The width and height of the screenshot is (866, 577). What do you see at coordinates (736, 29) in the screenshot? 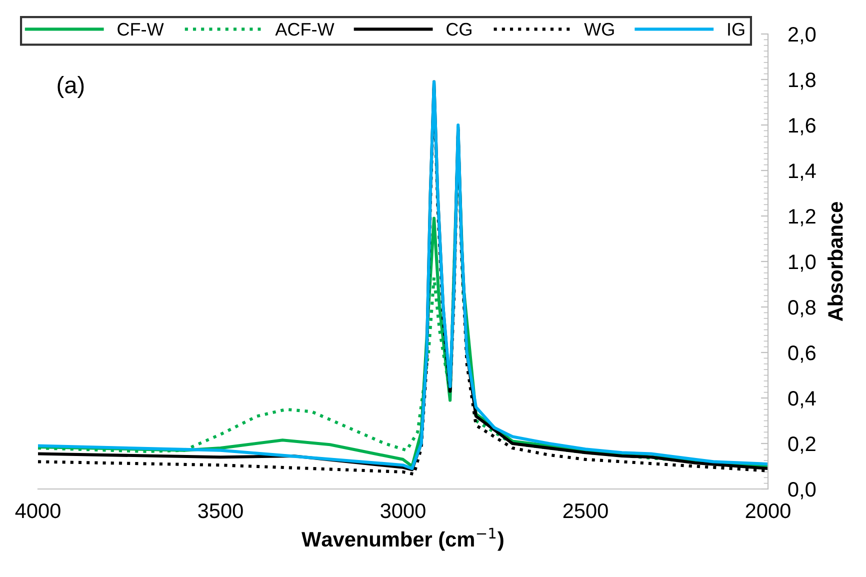
I see `legend-label: IG` at bounding box center [736, 29].